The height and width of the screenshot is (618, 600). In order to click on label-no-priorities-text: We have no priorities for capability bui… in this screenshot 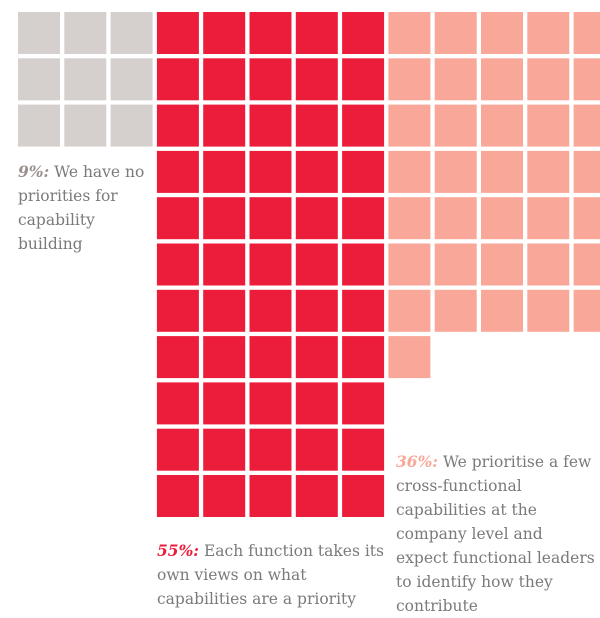, I will do `click(81, 208)`.